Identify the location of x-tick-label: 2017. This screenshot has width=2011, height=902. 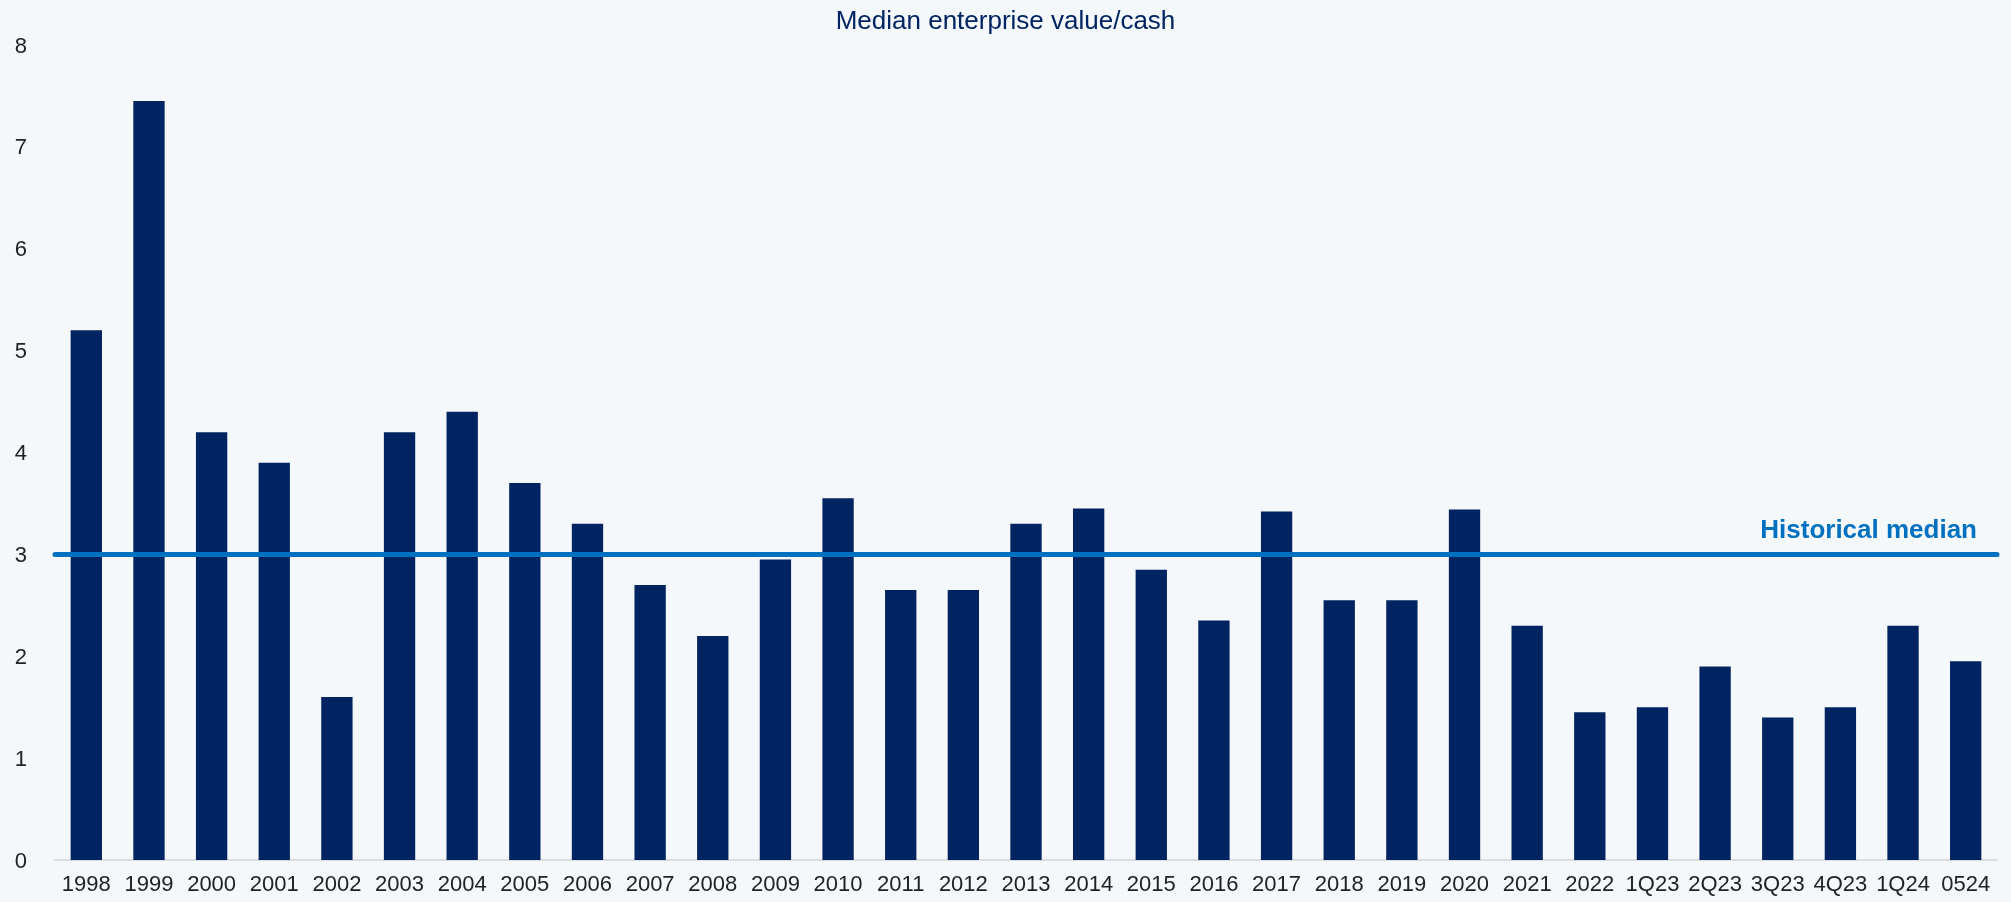
(1277, 883).